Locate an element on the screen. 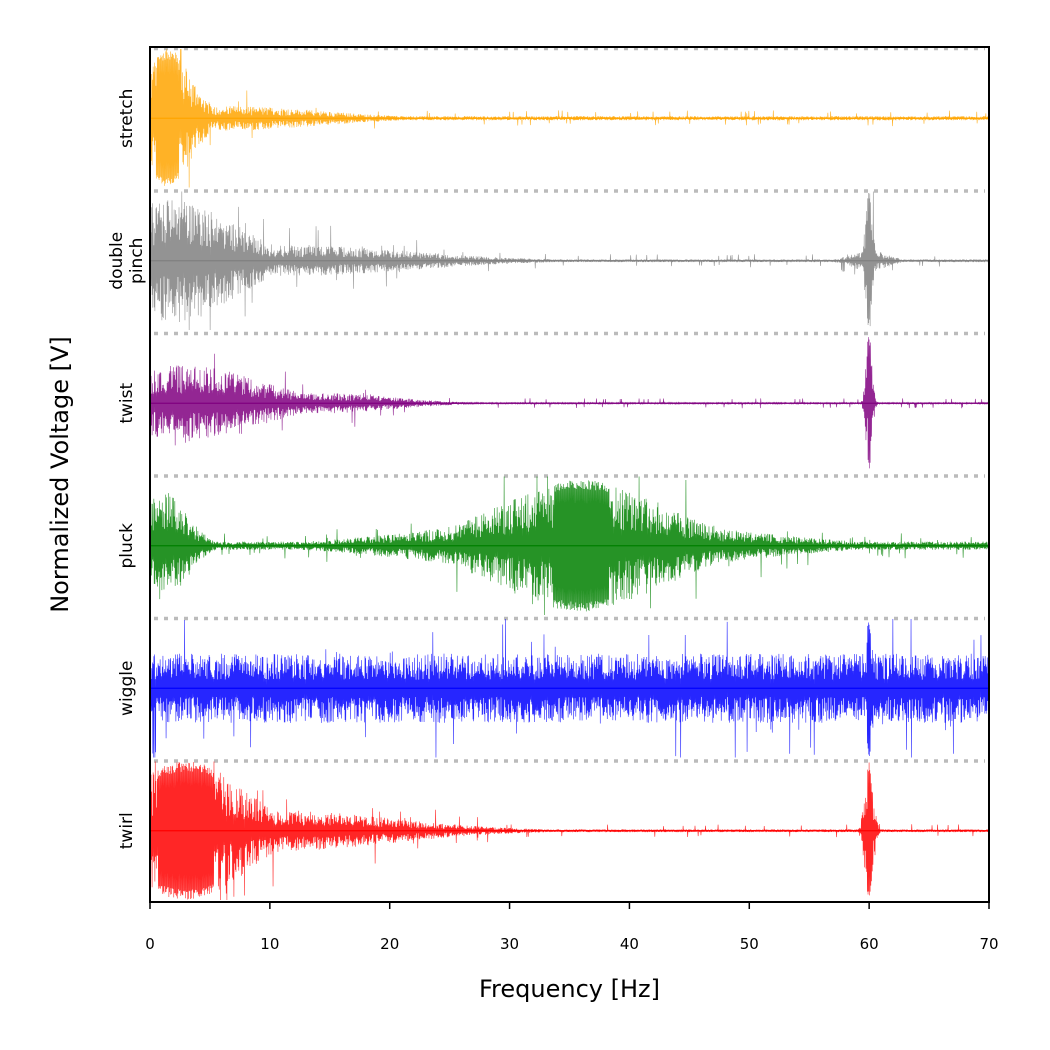 The height and width of the screenshot is (1050, 1050). row-label-twirl: twirl is located at coordinates (127, 830).